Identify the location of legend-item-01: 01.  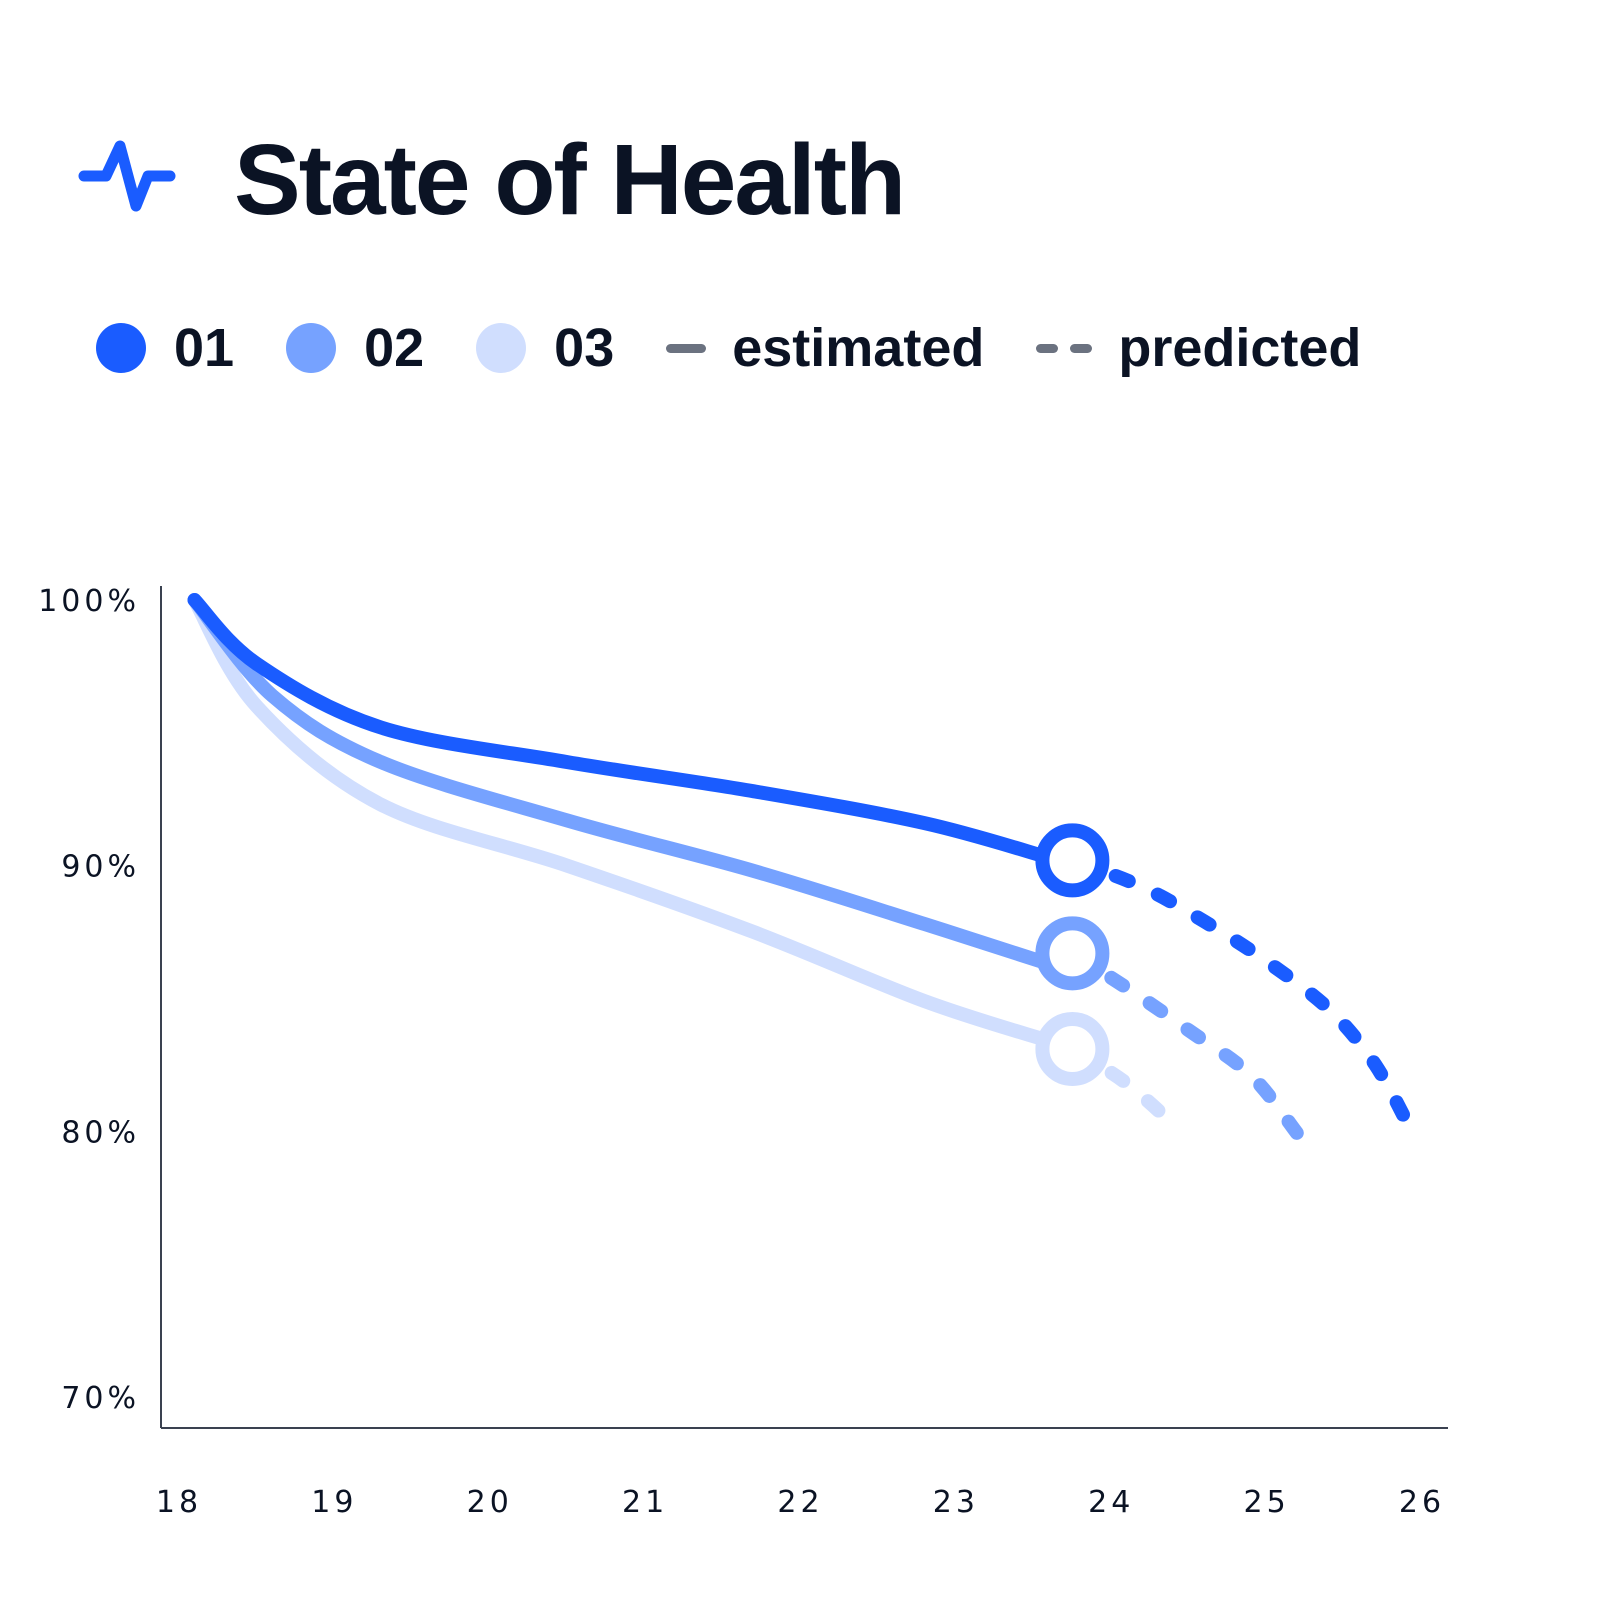
(165, 348).